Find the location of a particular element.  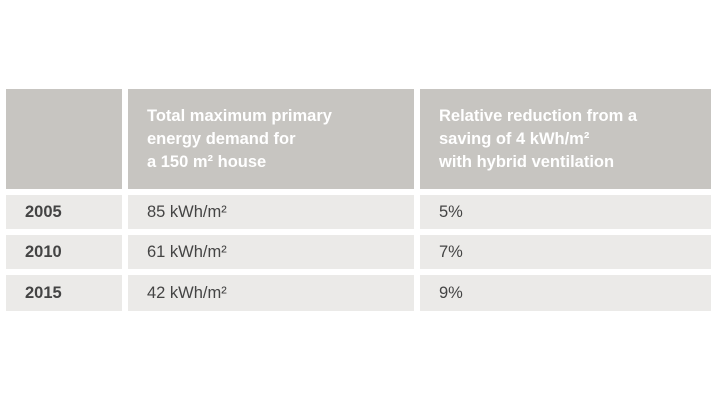

data-cell: 61 kWh/m² is located at coordinates (271, 252).